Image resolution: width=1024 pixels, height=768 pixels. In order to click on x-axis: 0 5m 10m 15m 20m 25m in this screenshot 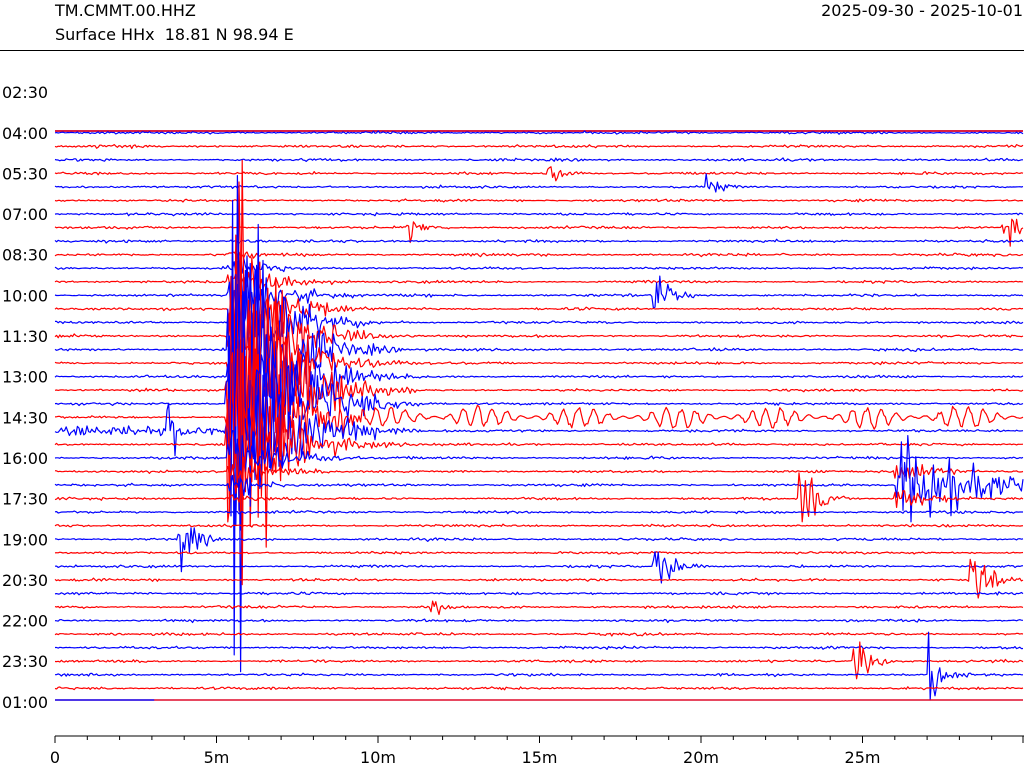, I will do `click(537, 751)`.